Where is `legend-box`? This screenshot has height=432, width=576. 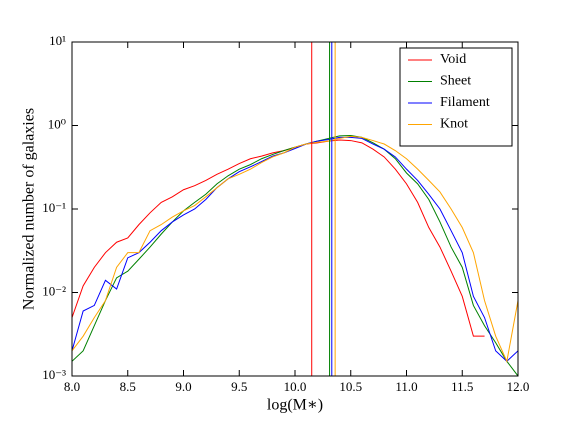
legend-box is located at coordinates (456, 97).